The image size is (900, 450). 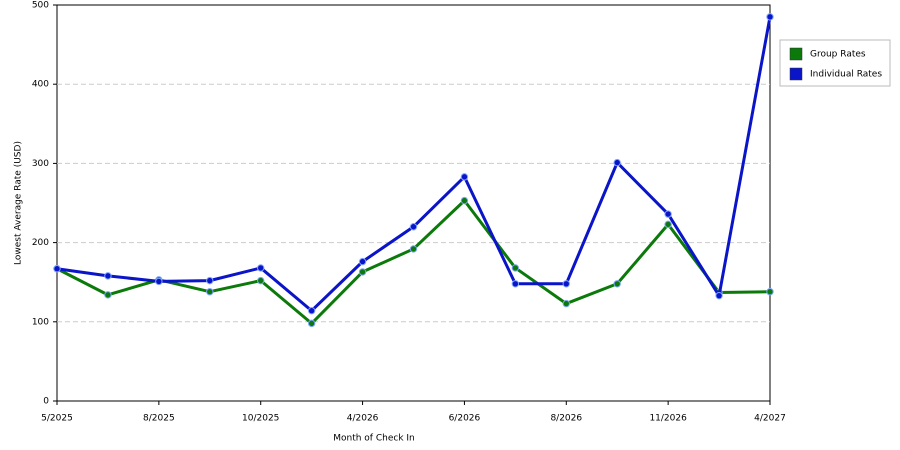 What do you see at coordinates (159, 419) in the screenshot?
I see `x-tick-label: 8/2025` at bounding box center [159, 419].